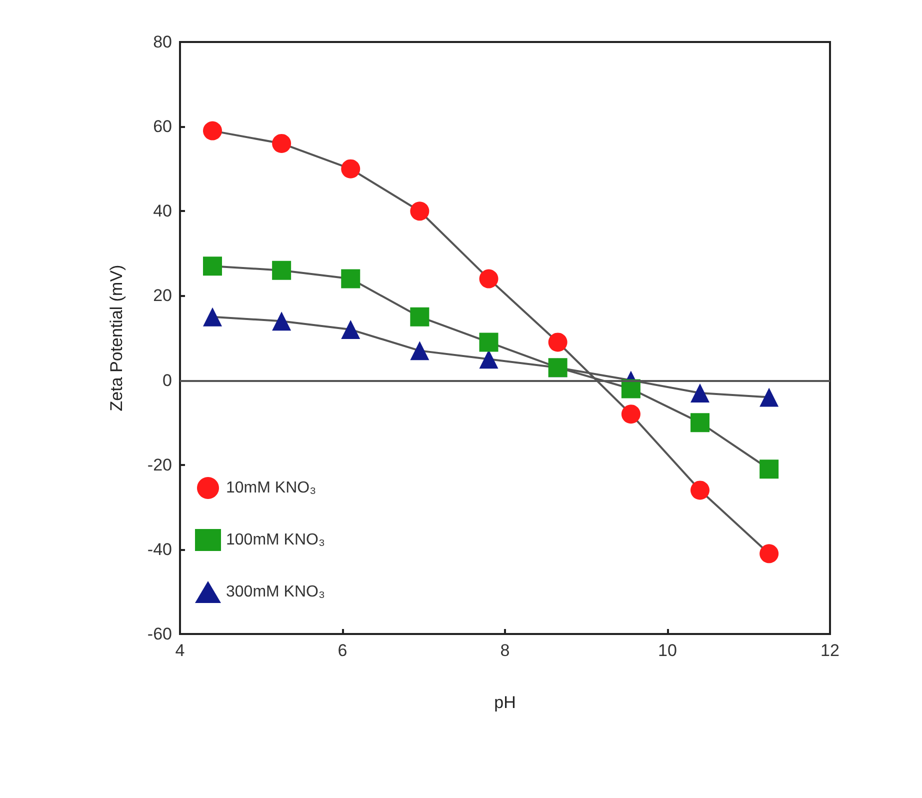  Describe the element at coordinates (343, 650) in the screenshot. I see `x-tick-label: 6` at that location.